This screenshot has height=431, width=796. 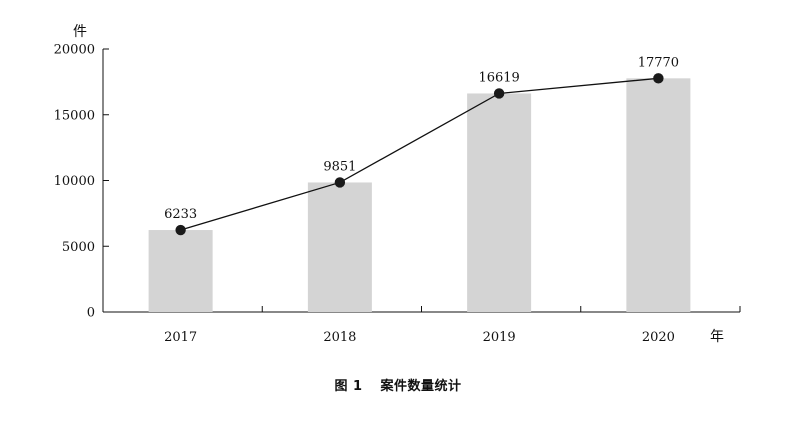 What do you see at coordinates (717, 337) in the screenshot?
I see `x-axis-unit-label: 年` at bounding box center [717, 337].